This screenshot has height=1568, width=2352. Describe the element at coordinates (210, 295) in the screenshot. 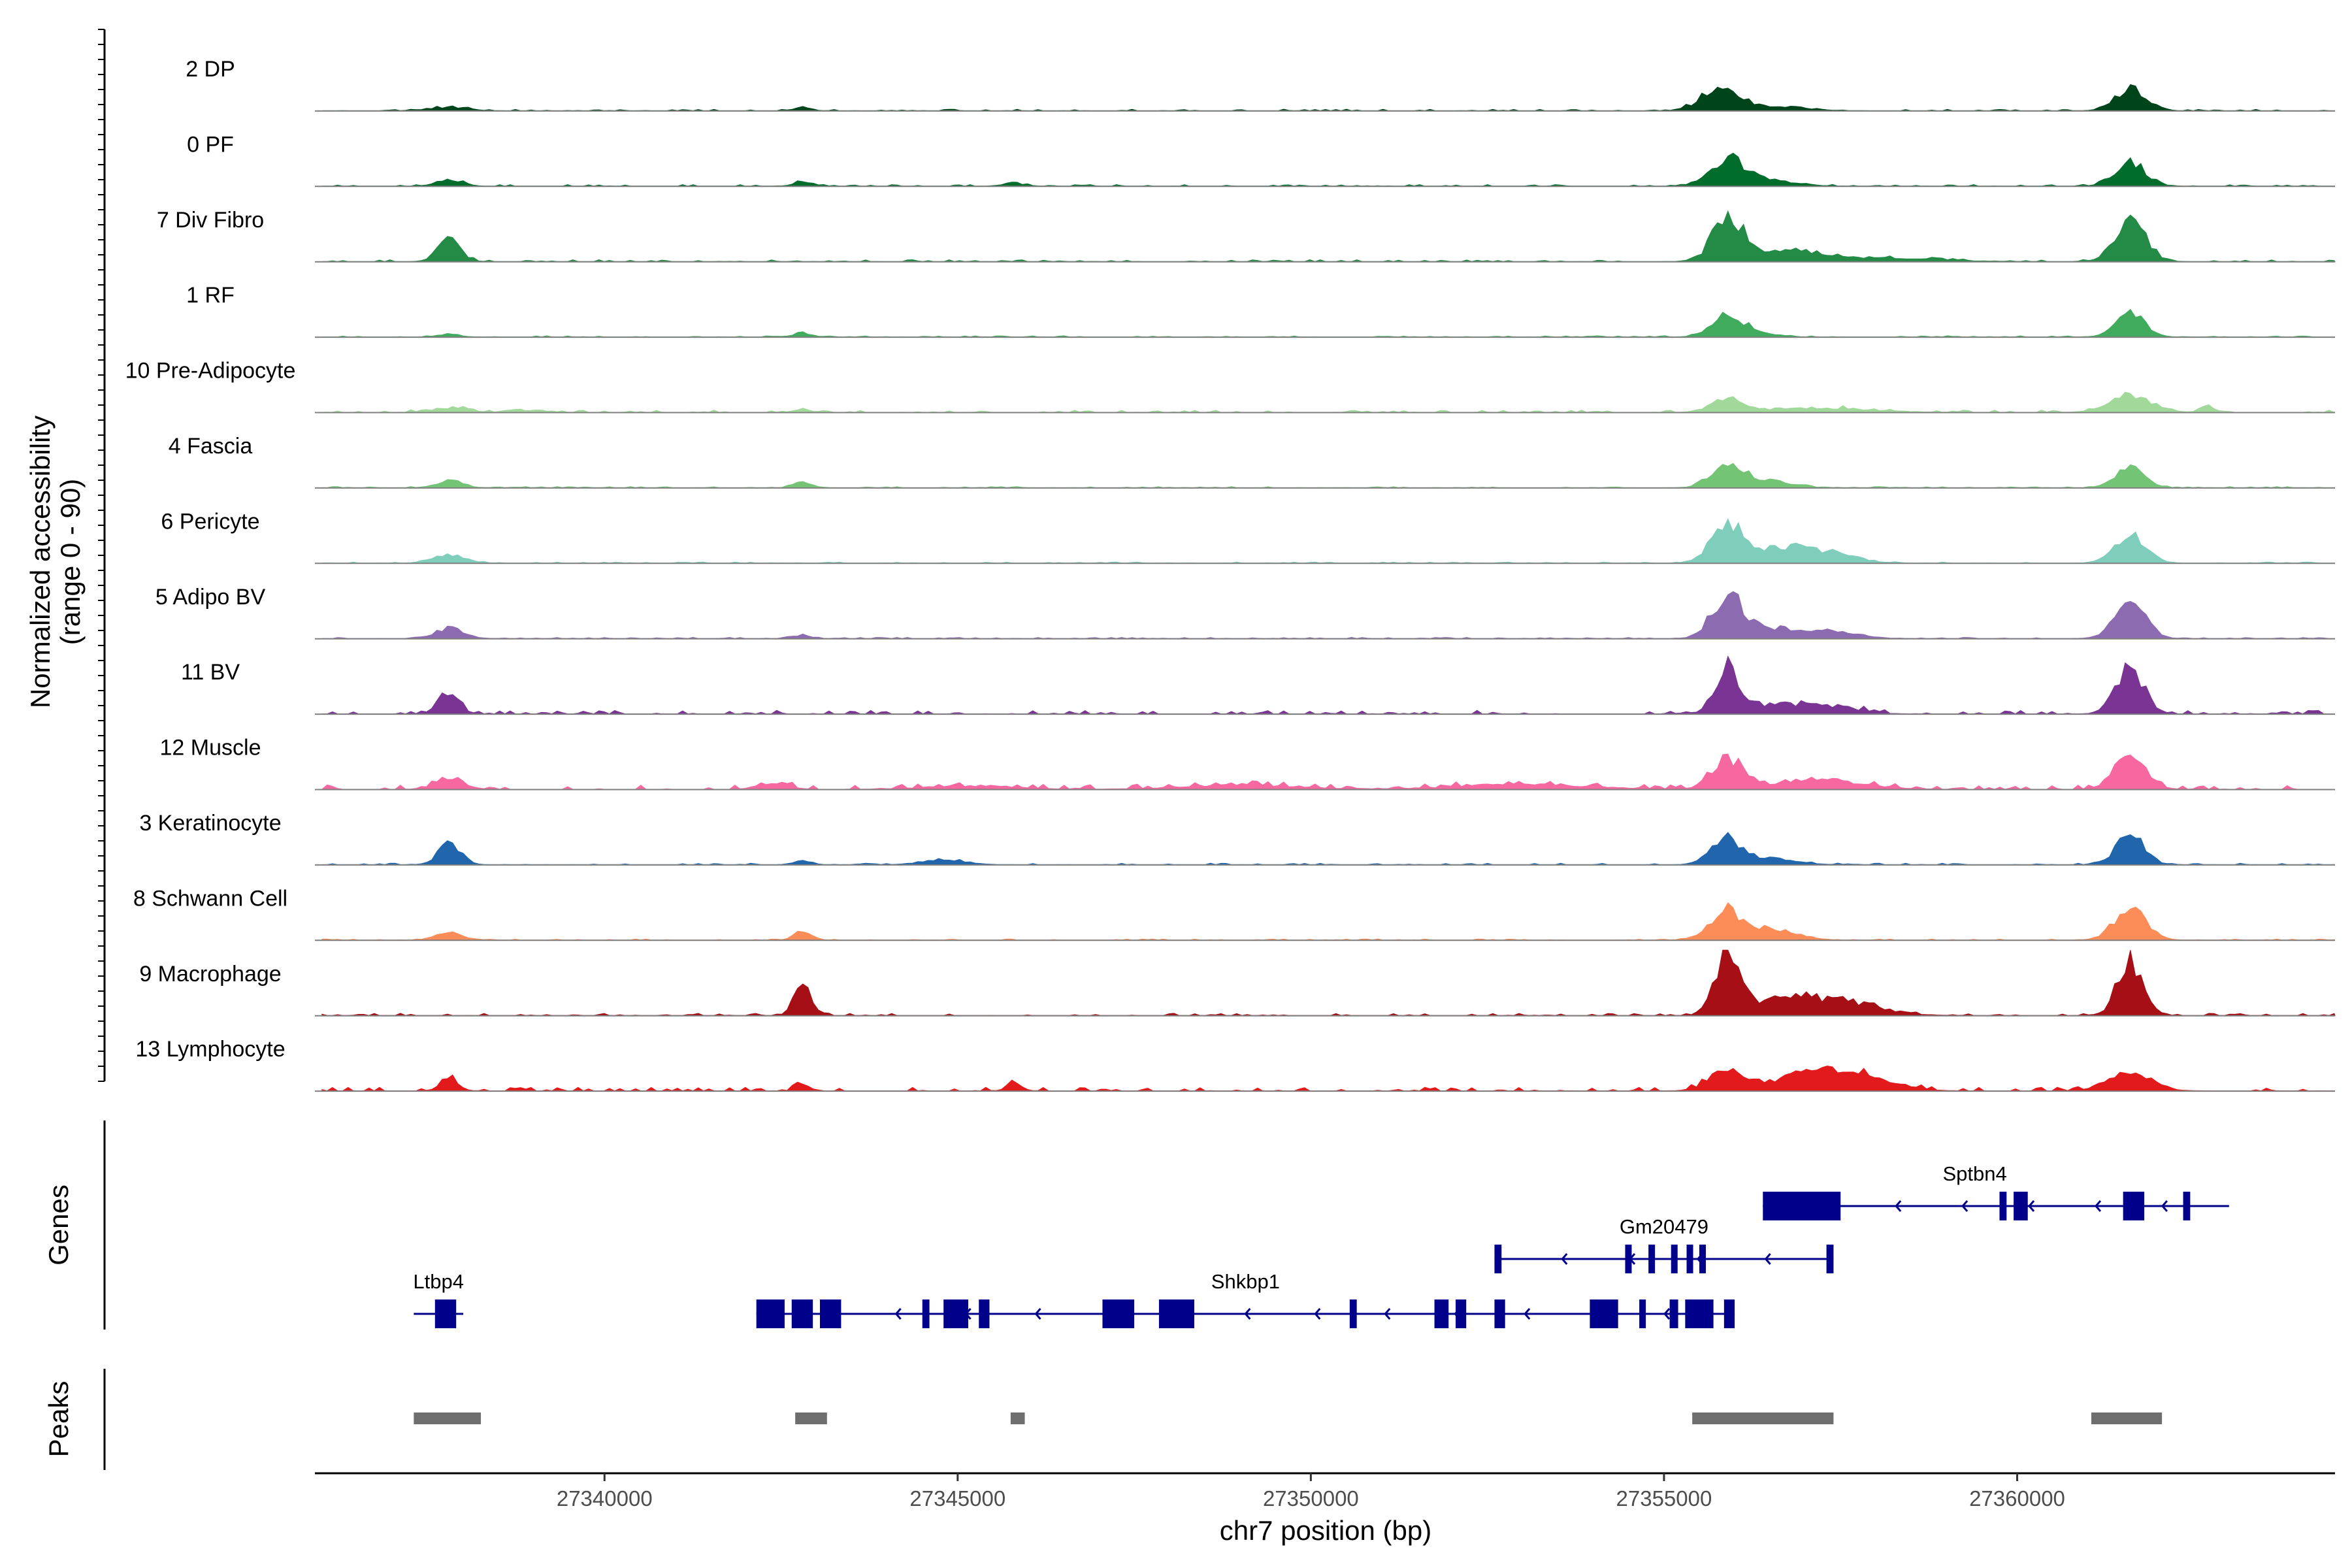

I see `track-label: 1 RF` at that location.